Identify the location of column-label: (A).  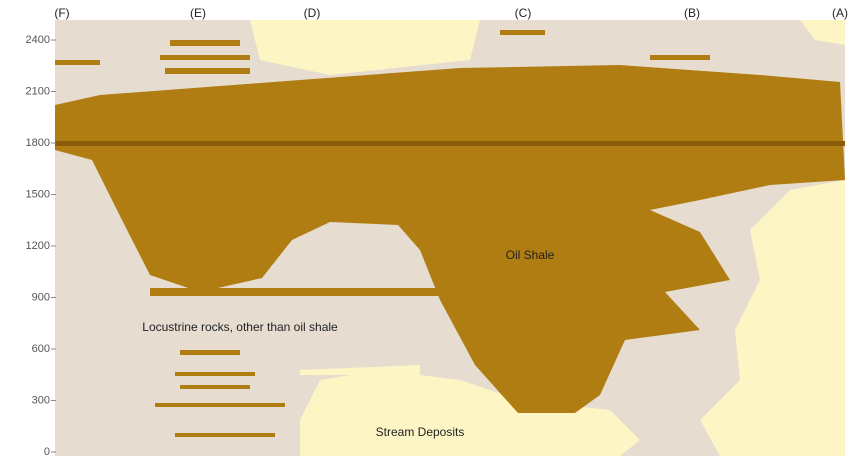
(840, 13).